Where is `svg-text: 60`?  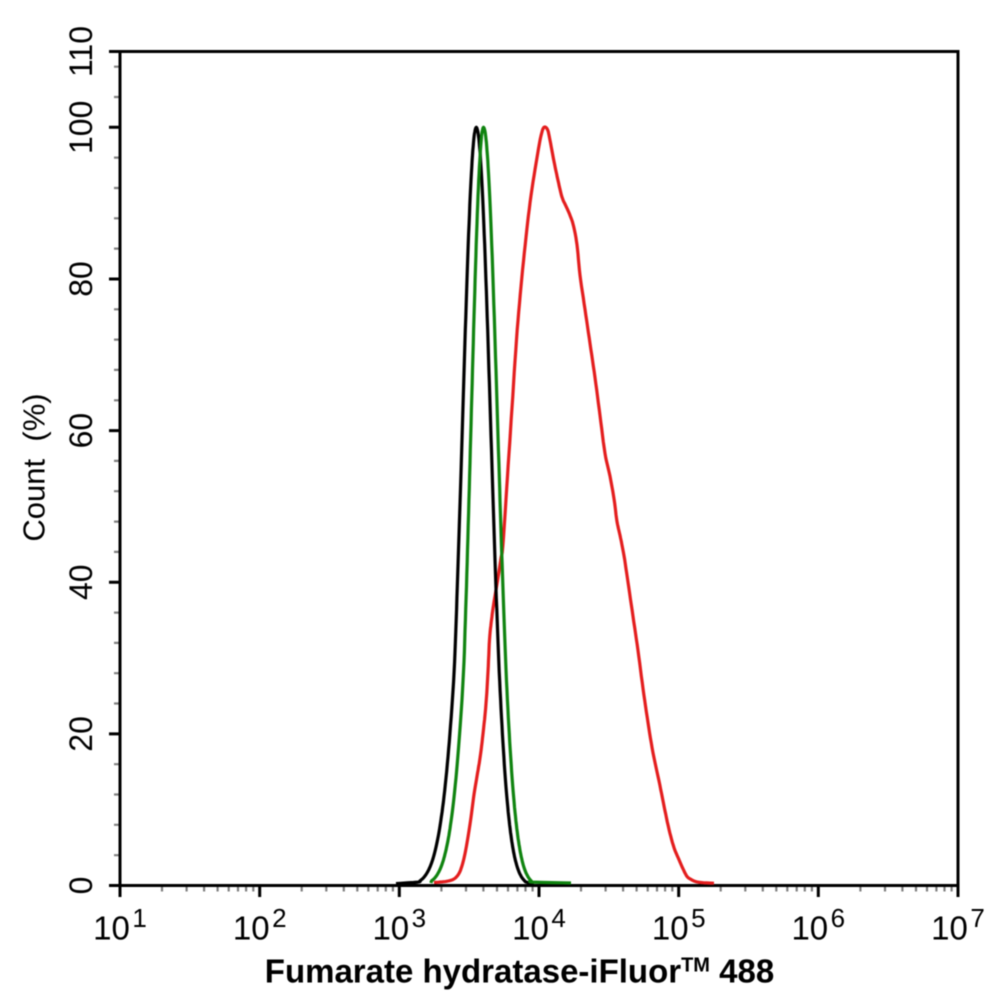 svg-text: 60 is located at coordinates (81, 431).